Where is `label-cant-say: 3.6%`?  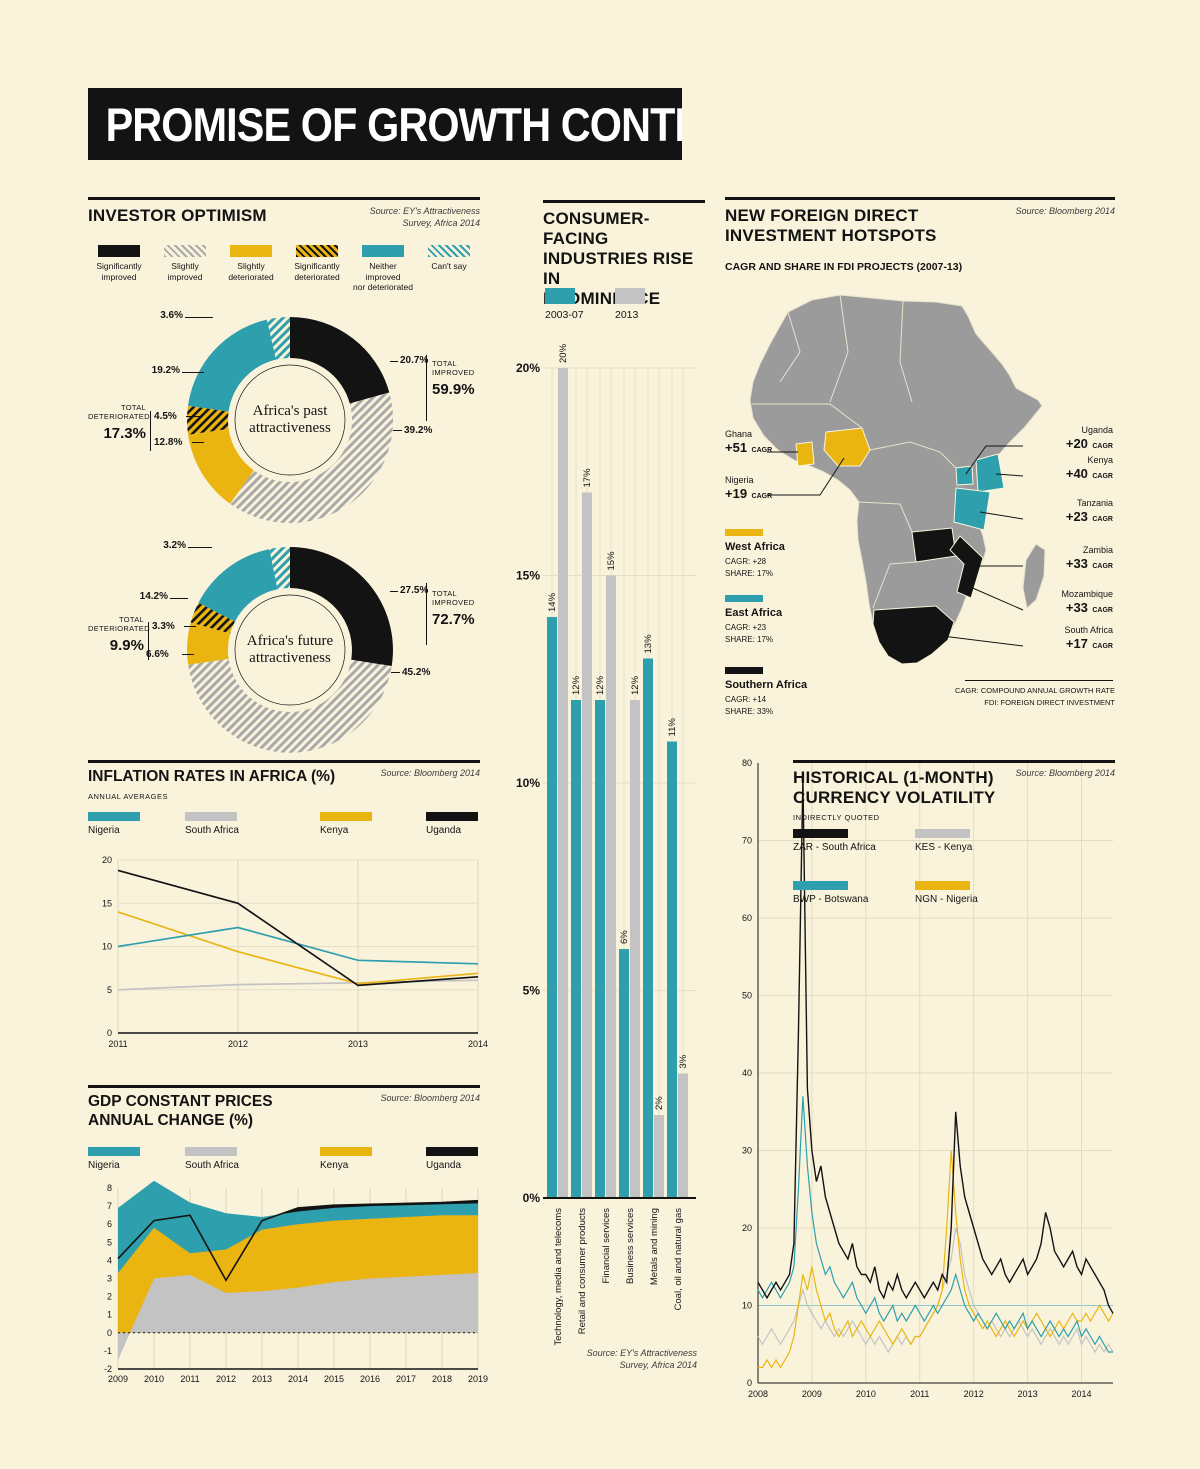 label-cant-say: 3.6% is located at coordinates (171, 315).